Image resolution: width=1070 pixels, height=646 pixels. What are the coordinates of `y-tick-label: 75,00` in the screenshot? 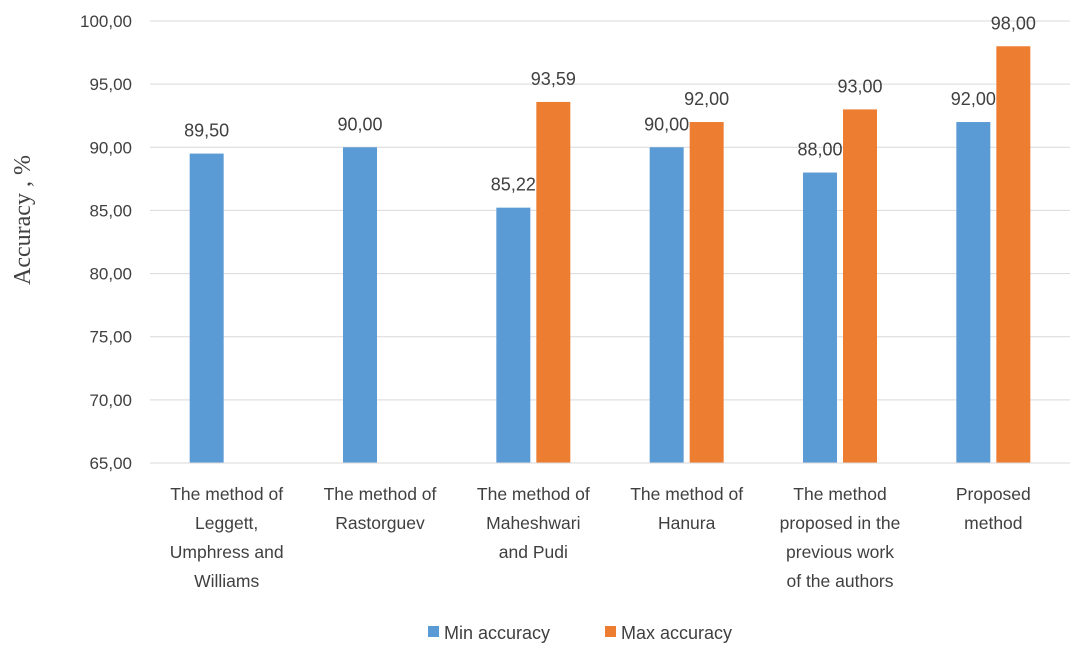 It's located at (110, 337).